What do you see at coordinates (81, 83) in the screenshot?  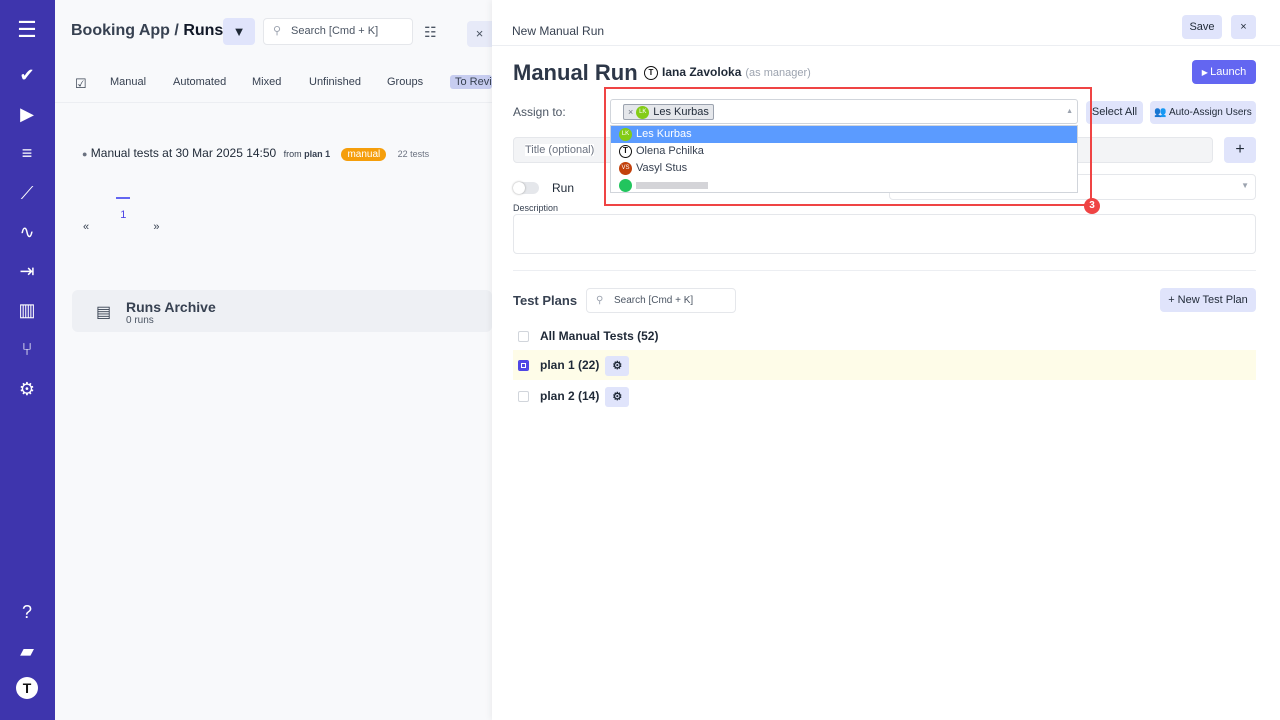 I see `select-icon: ☑` at bounding box center [81, 83].